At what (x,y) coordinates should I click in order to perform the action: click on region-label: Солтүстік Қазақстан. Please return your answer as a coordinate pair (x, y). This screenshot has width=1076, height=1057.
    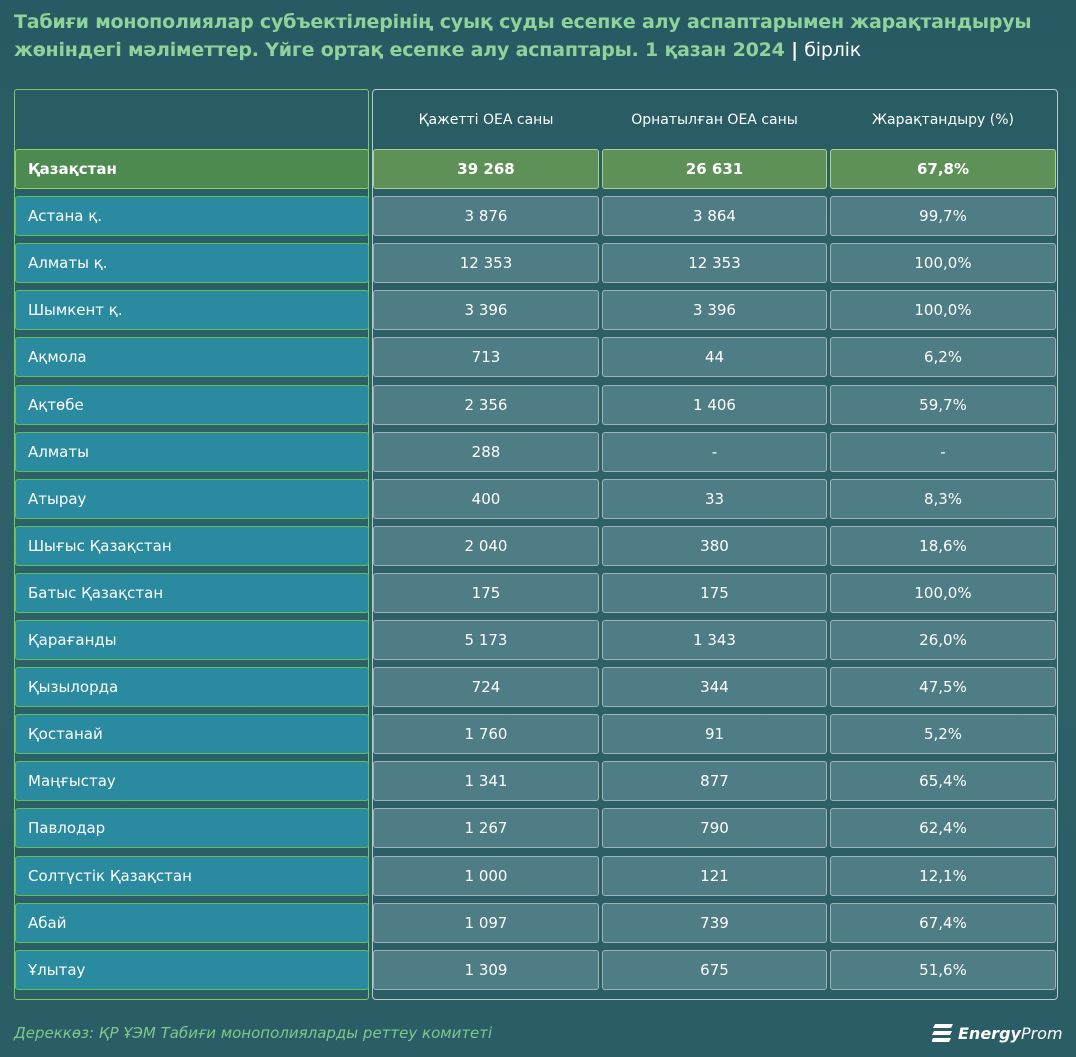
    Looking at the image, I should click on (192, 876).